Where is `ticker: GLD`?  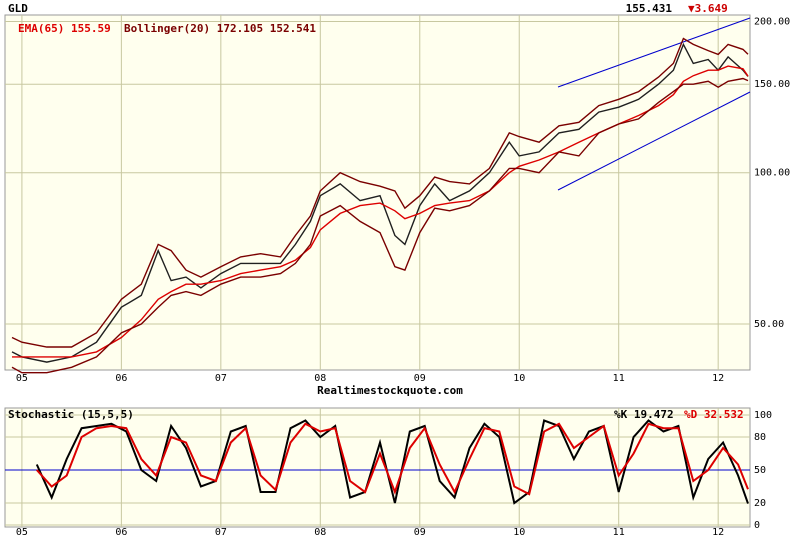
ticker: GLD is located at coordinates (18, 8).